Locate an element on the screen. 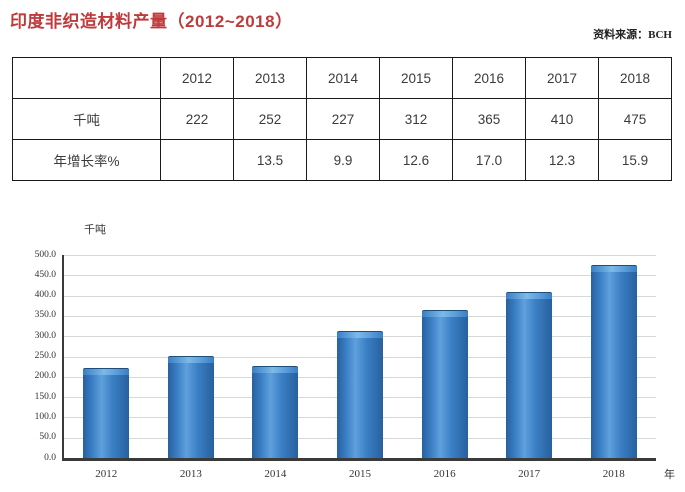 The height and width of the screenshot is (492, 685). table-row: 千吨 222 252 227 312 365 410 475 is located at coordinates (342, 119).